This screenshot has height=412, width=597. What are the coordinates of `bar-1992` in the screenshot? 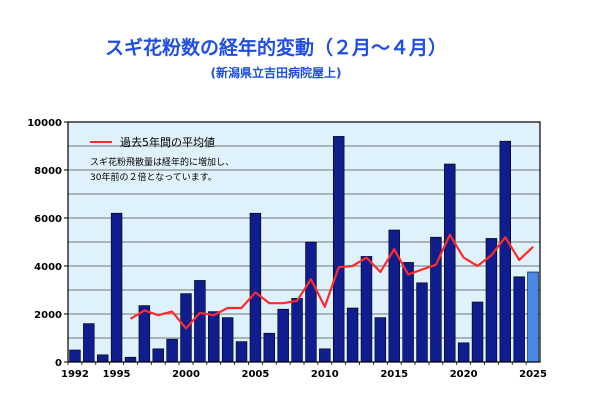 It's located at (75, 356).